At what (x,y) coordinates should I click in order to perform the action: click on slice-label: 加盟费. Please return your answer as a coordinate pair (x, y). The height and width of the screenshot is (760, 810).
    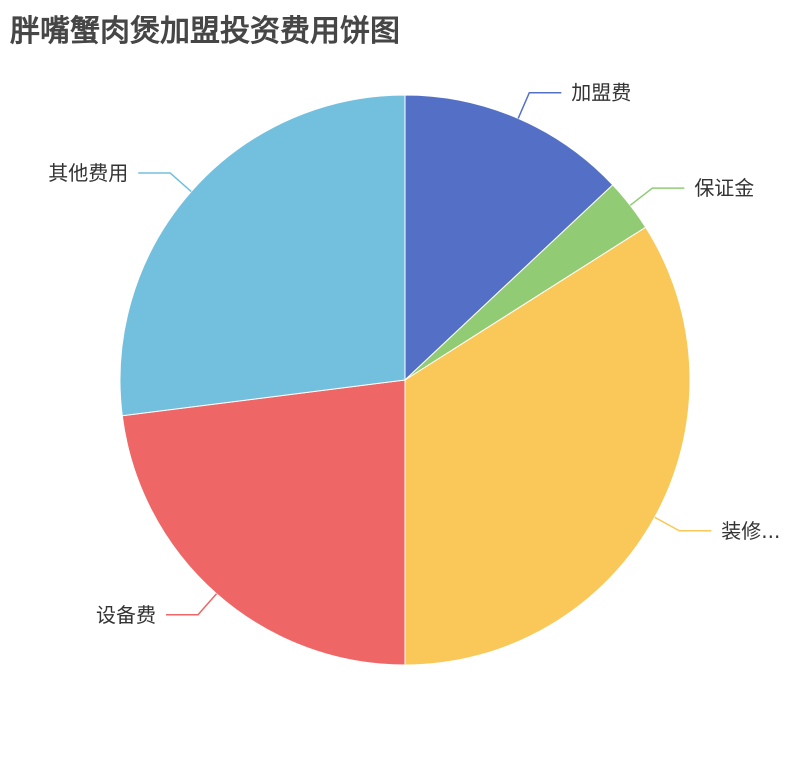
    Looking at the image, I should click on (601, 93).